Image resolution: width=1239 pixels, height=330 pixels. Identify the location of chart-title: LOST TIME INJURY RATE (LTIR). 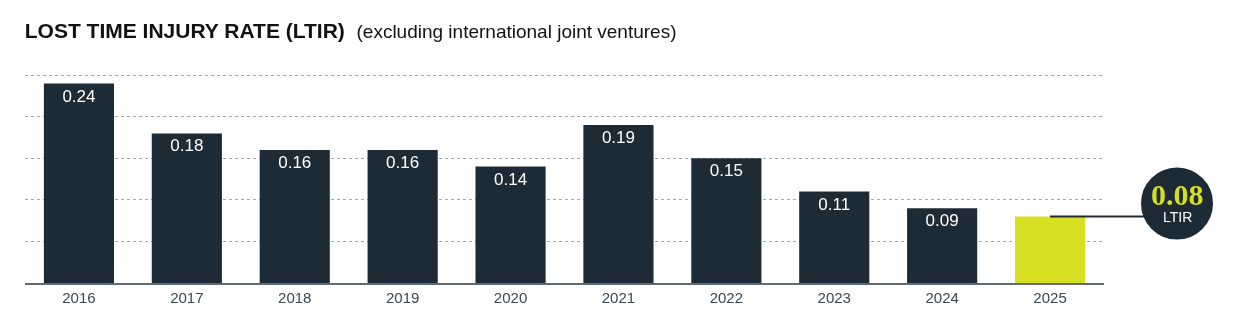
(184, 30).